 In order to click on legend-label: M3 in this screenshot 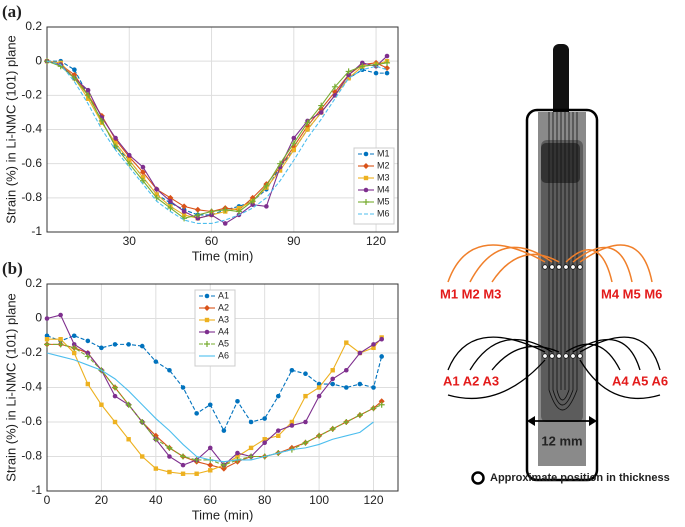, I will do `click(383, 177)`.